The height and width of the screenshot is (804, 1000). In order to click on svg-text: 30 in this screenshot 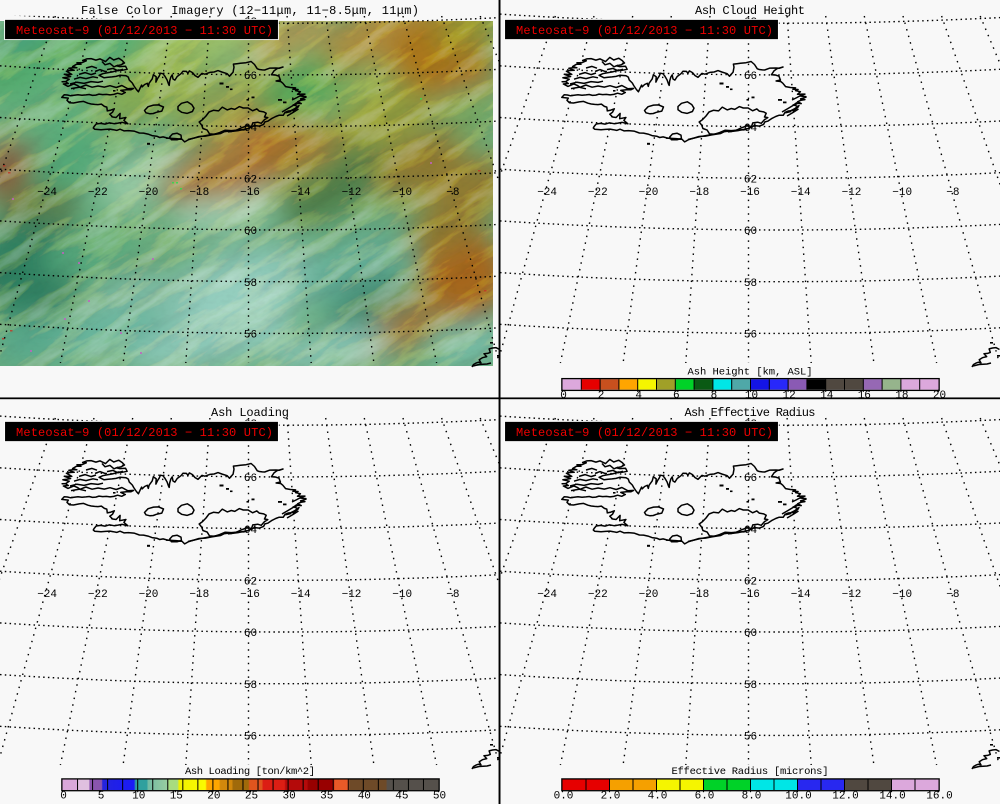, I will do `click(288, 797)`.